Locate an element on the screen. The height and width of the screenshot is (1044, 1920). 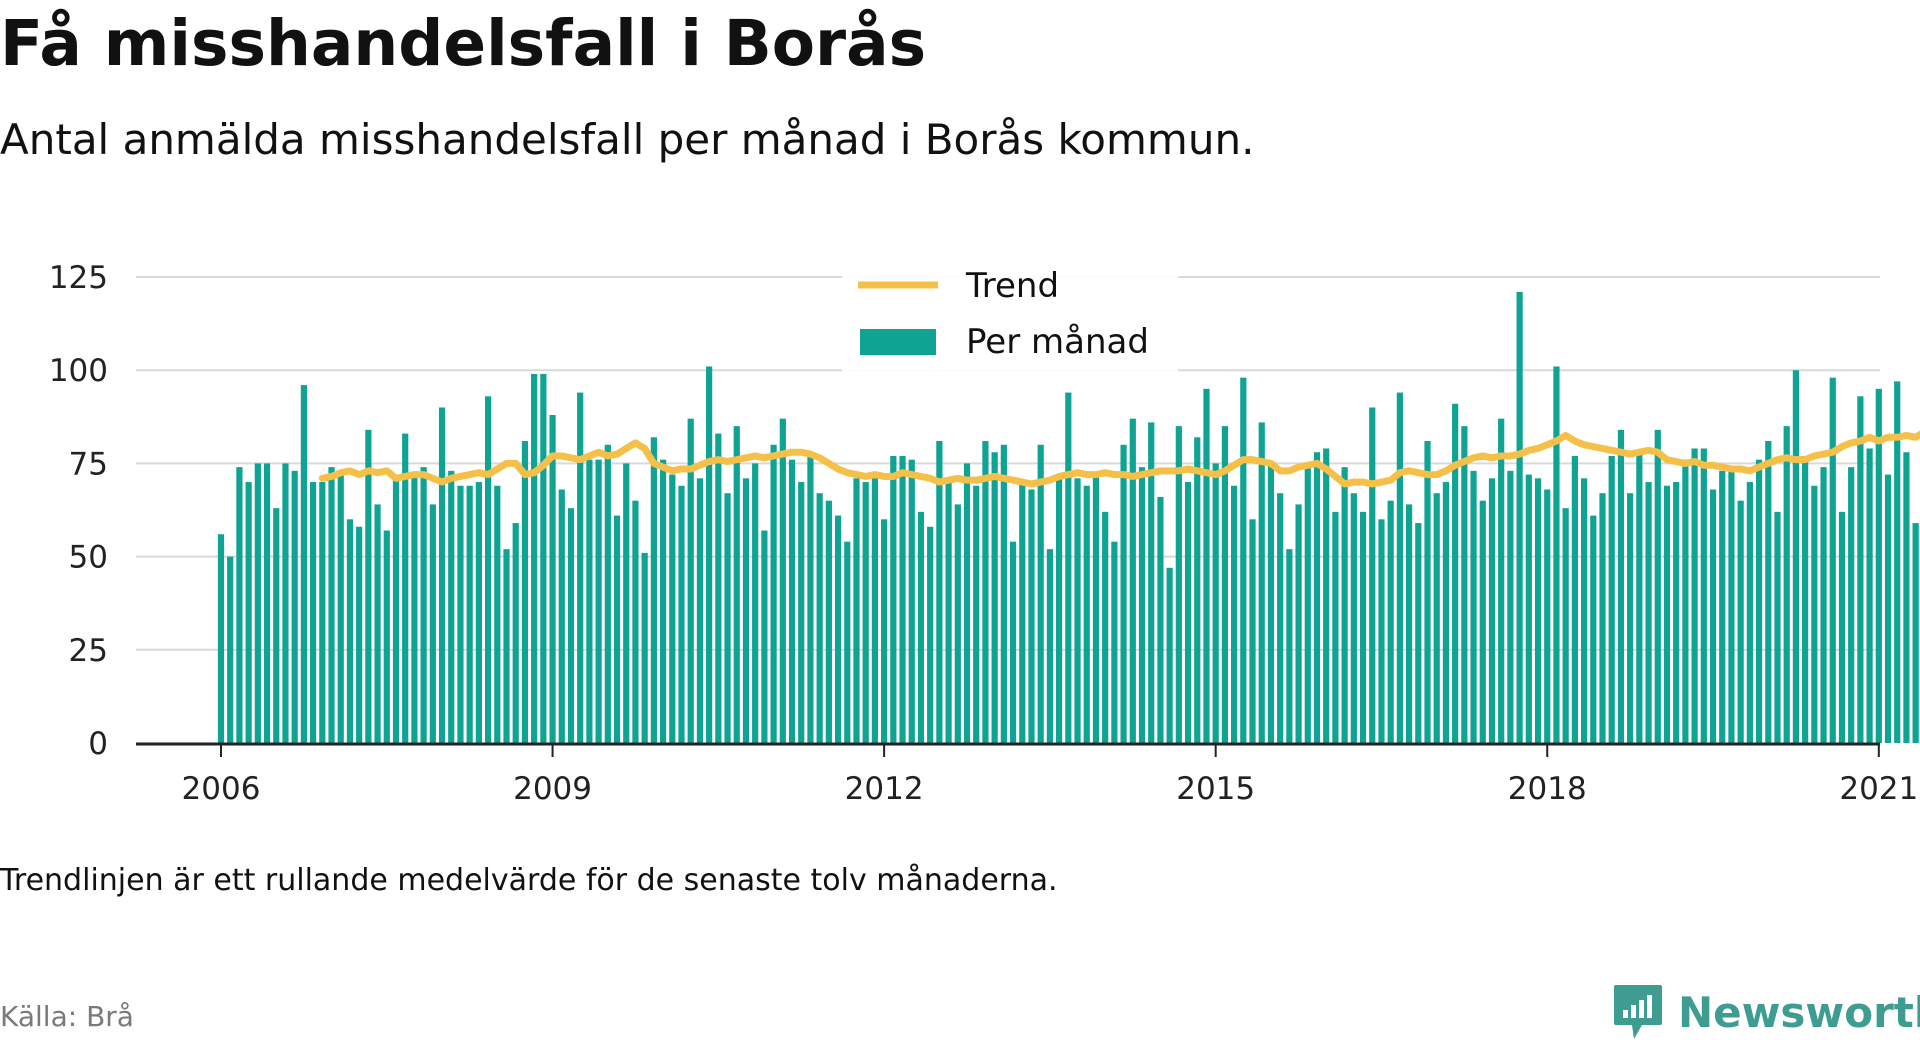
legend-trend-label: Trend is located at coordinates (1012, 286).